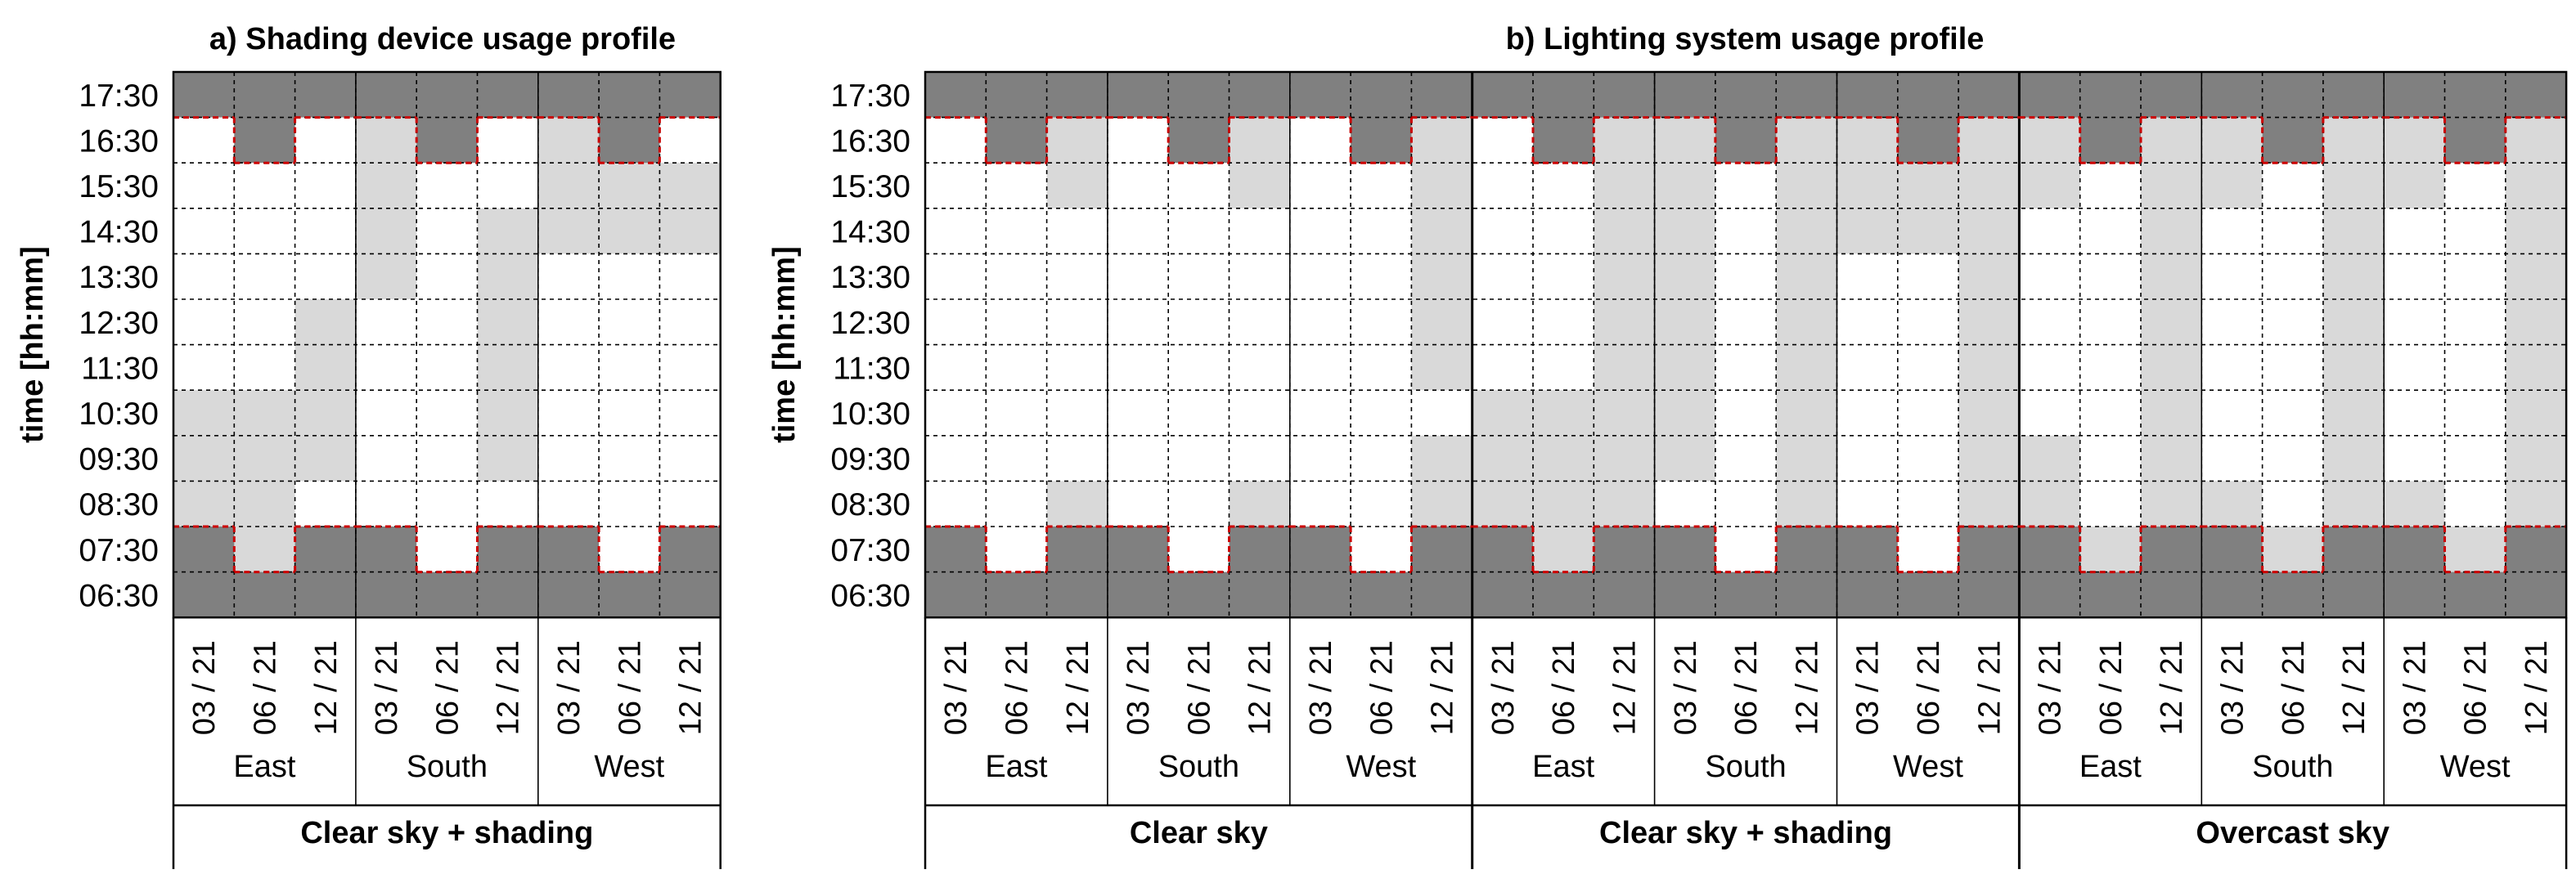 Image resolution: width=2576 pixels, height=892 pixels. I want to click on y-tick-label: 06:30, so click(119, 595).